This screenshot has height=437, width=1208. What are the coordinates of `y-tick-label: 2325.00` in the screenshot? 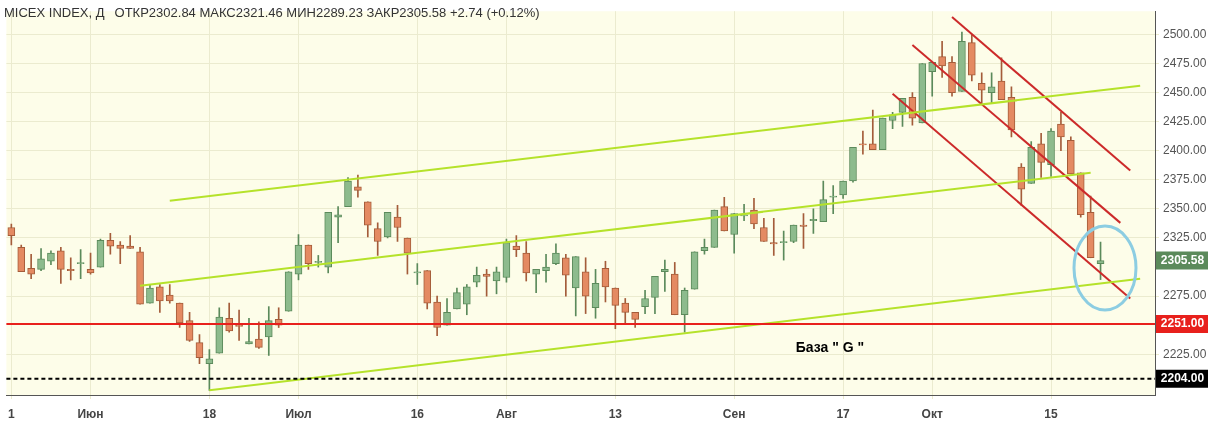 It's located at (1185, 237).